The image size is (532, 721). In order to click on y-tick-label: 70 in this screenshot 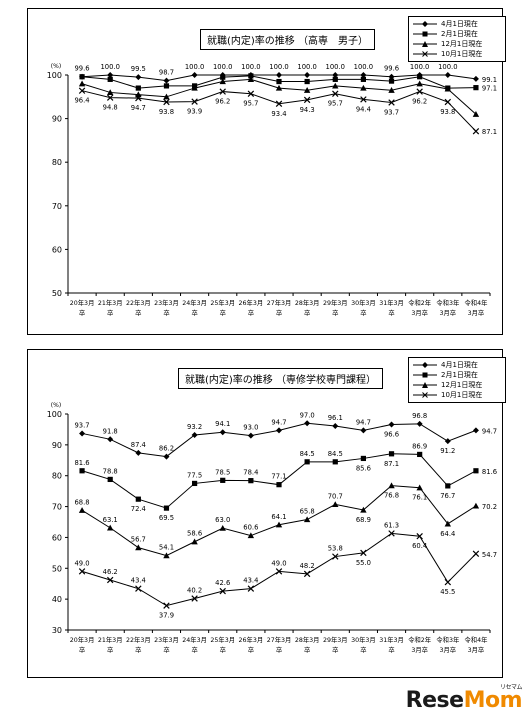, I will do `click(57, 206)`.